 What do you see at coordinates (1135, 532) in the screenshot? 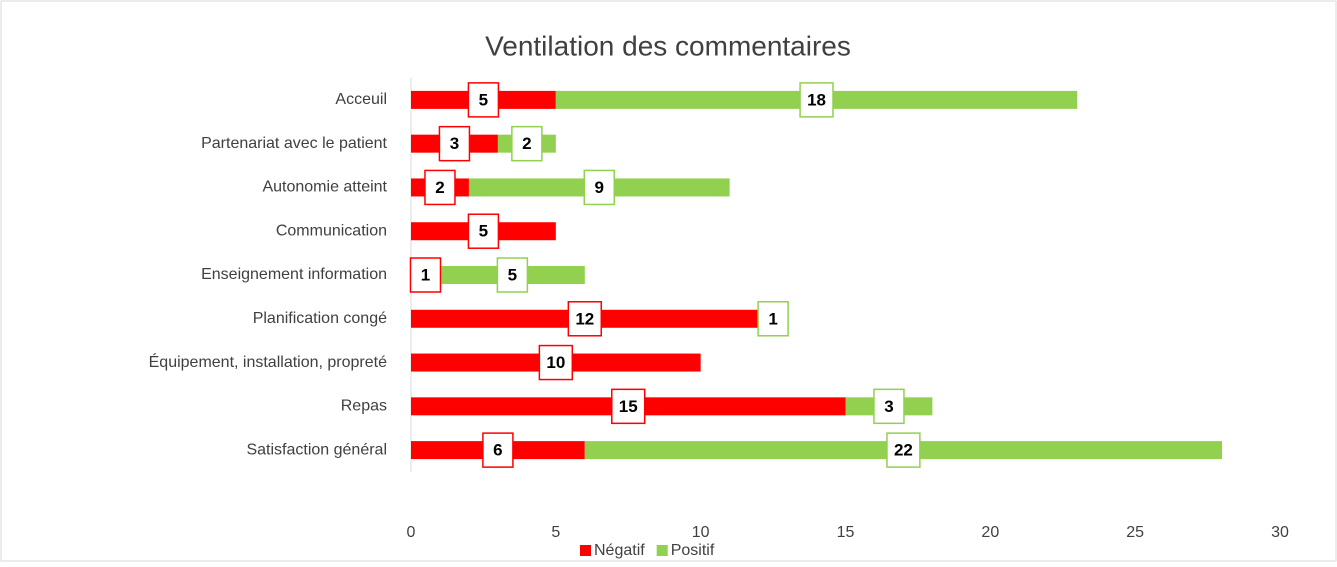
I see `x-tick-label: 25` at bounding box center [1135, 532].